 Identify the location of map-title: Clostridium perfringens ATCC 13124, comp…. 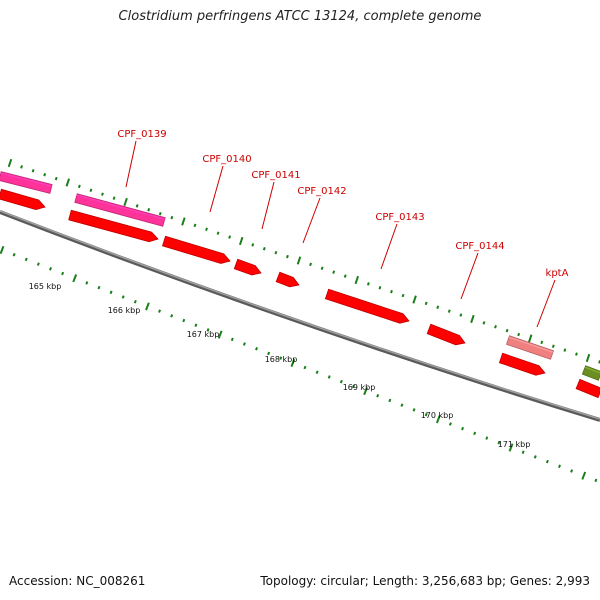
(300, 16).